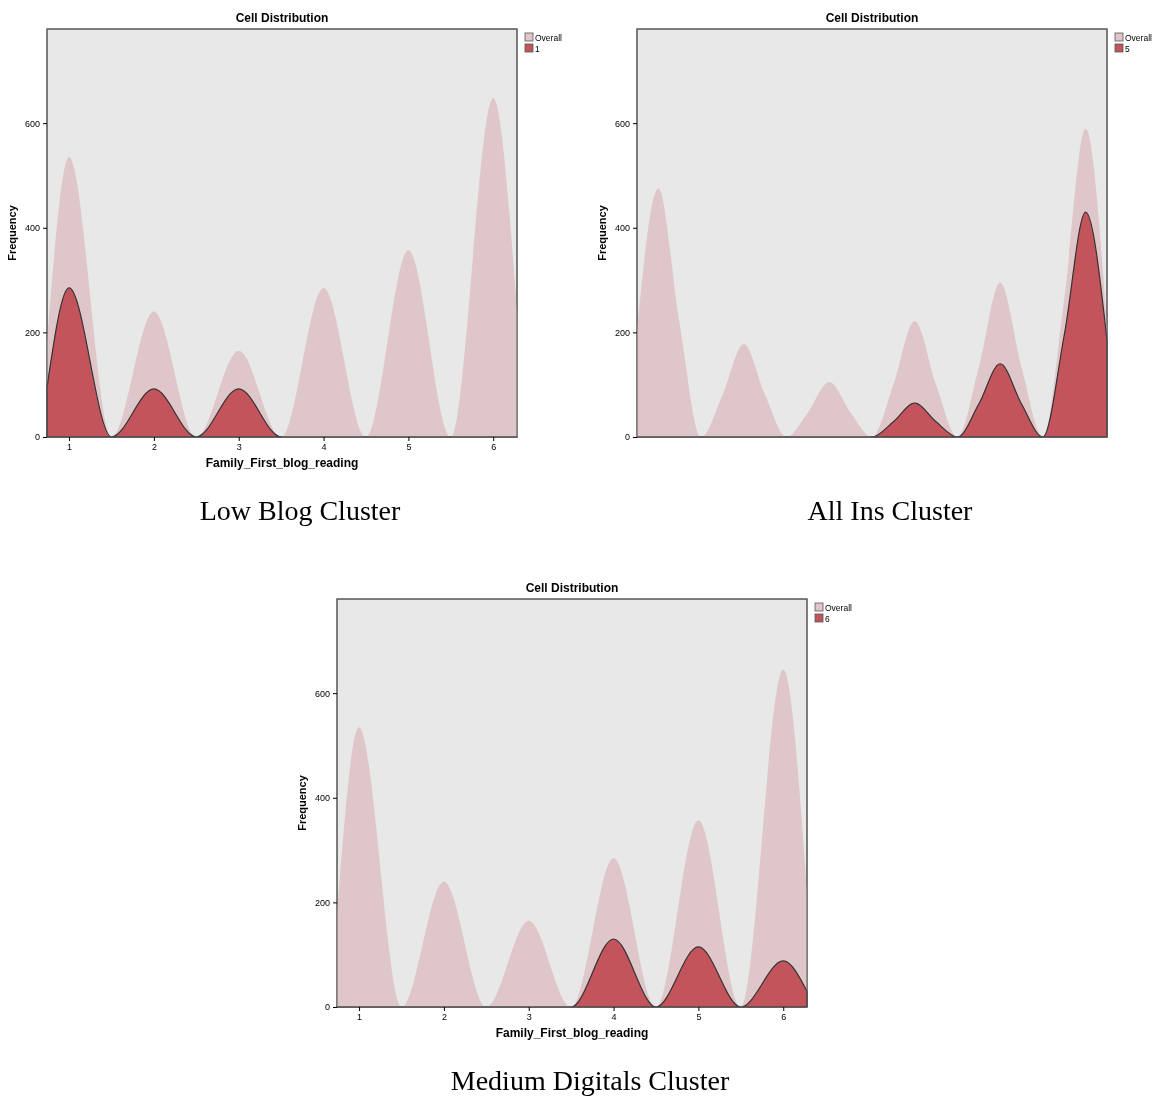 This screenshot has width=1152, height=1109. Describe the element at coordinates (537, 49) in the screenshot. I see `legend-label: 1` at that location.